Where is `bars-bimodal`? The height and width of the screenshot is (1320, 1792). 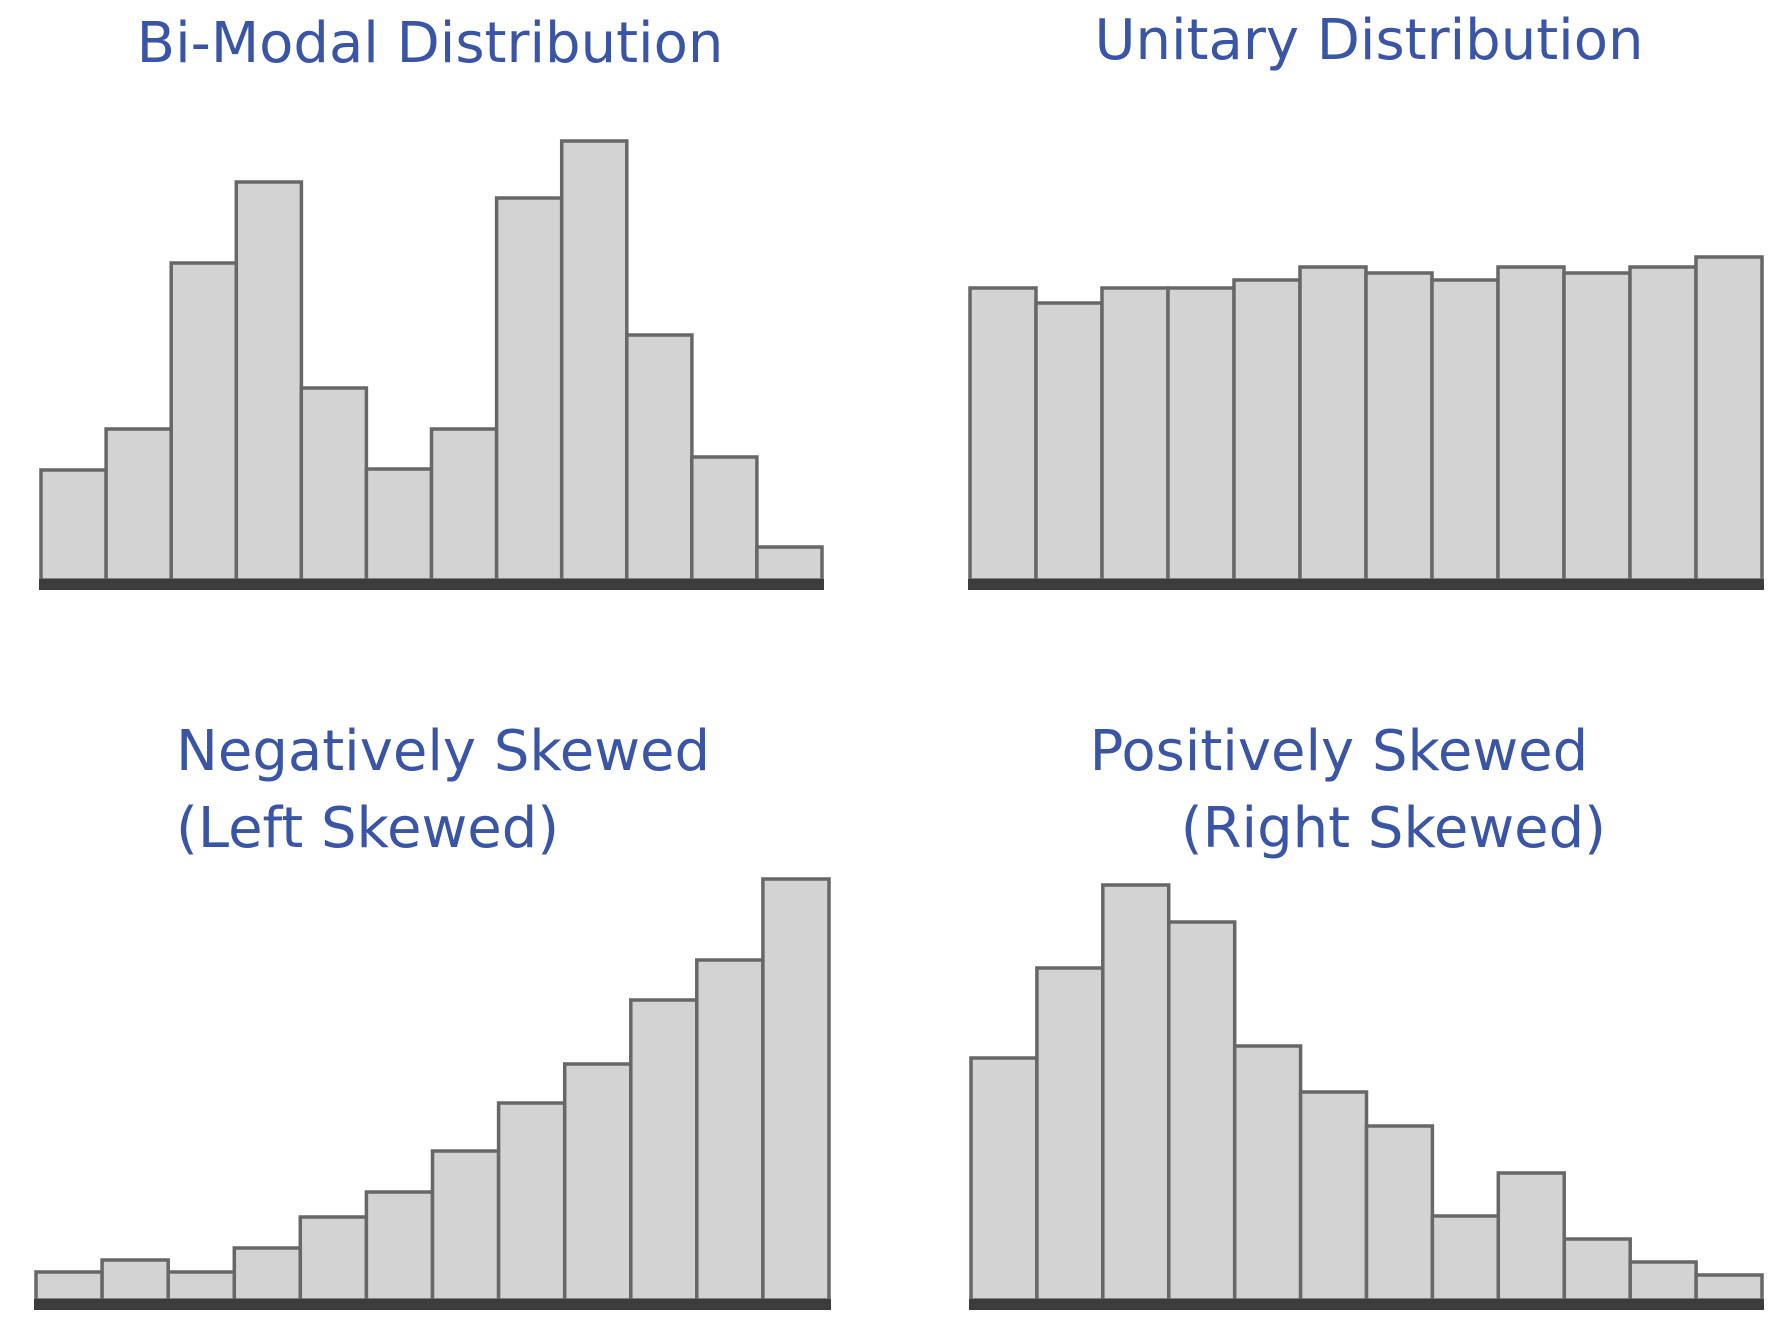
bars-bimodal is located at coordinates (431, 360).